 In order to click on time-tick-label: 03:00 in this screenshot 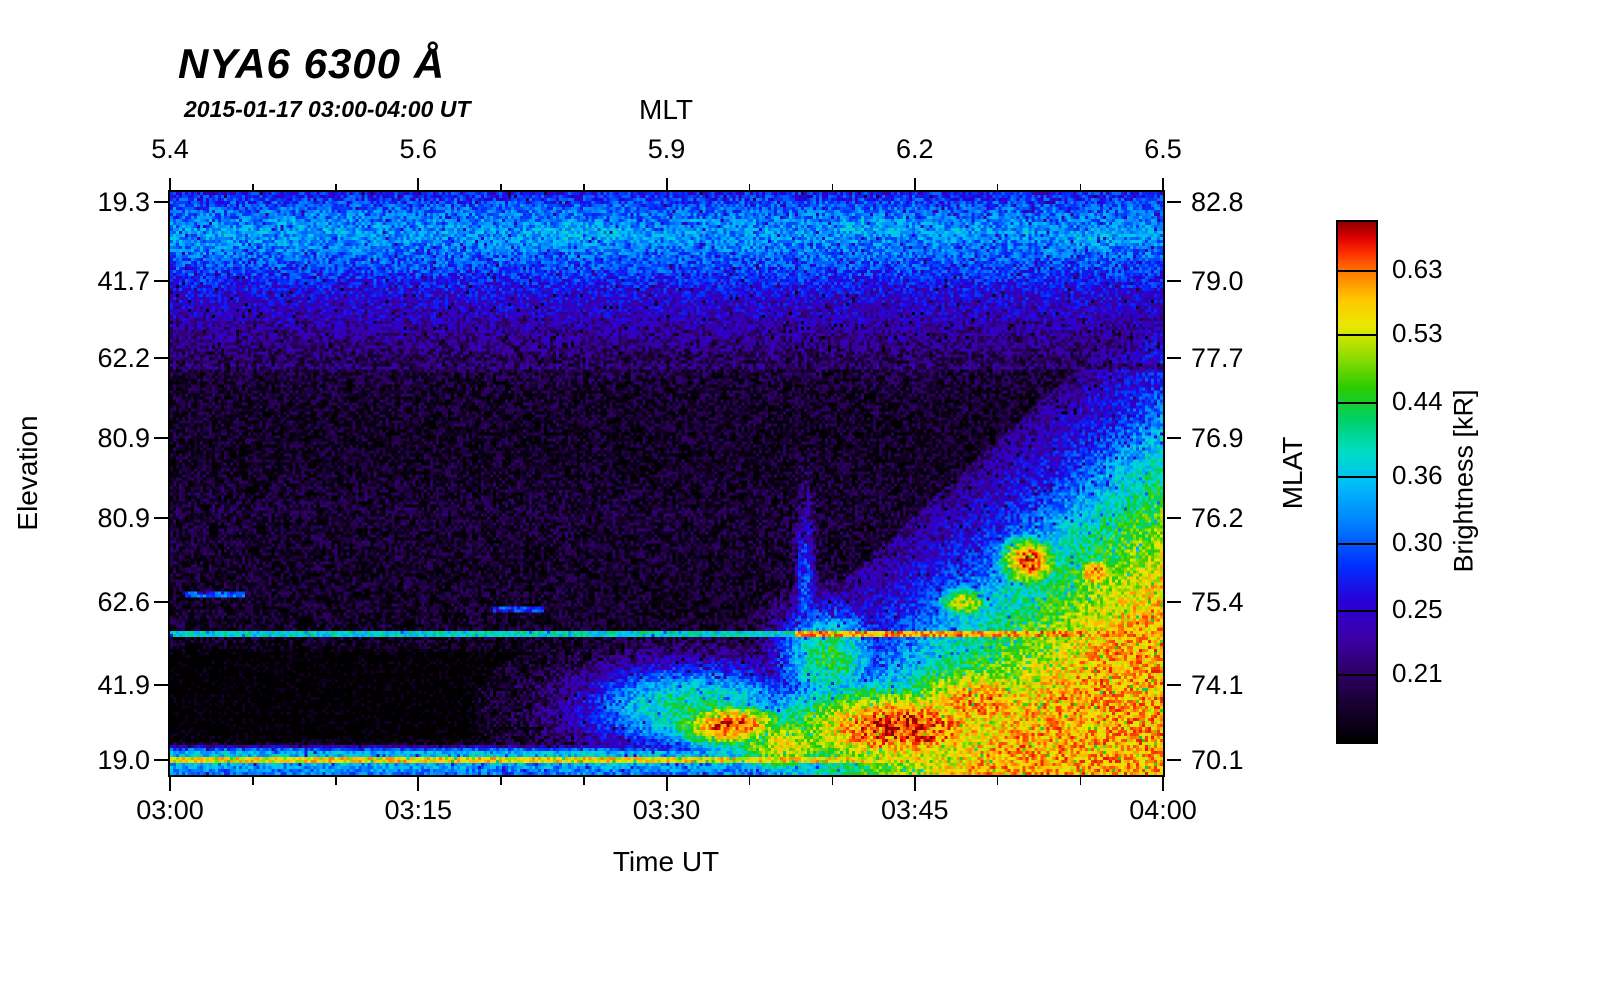, I will do `click(170, 810)`.